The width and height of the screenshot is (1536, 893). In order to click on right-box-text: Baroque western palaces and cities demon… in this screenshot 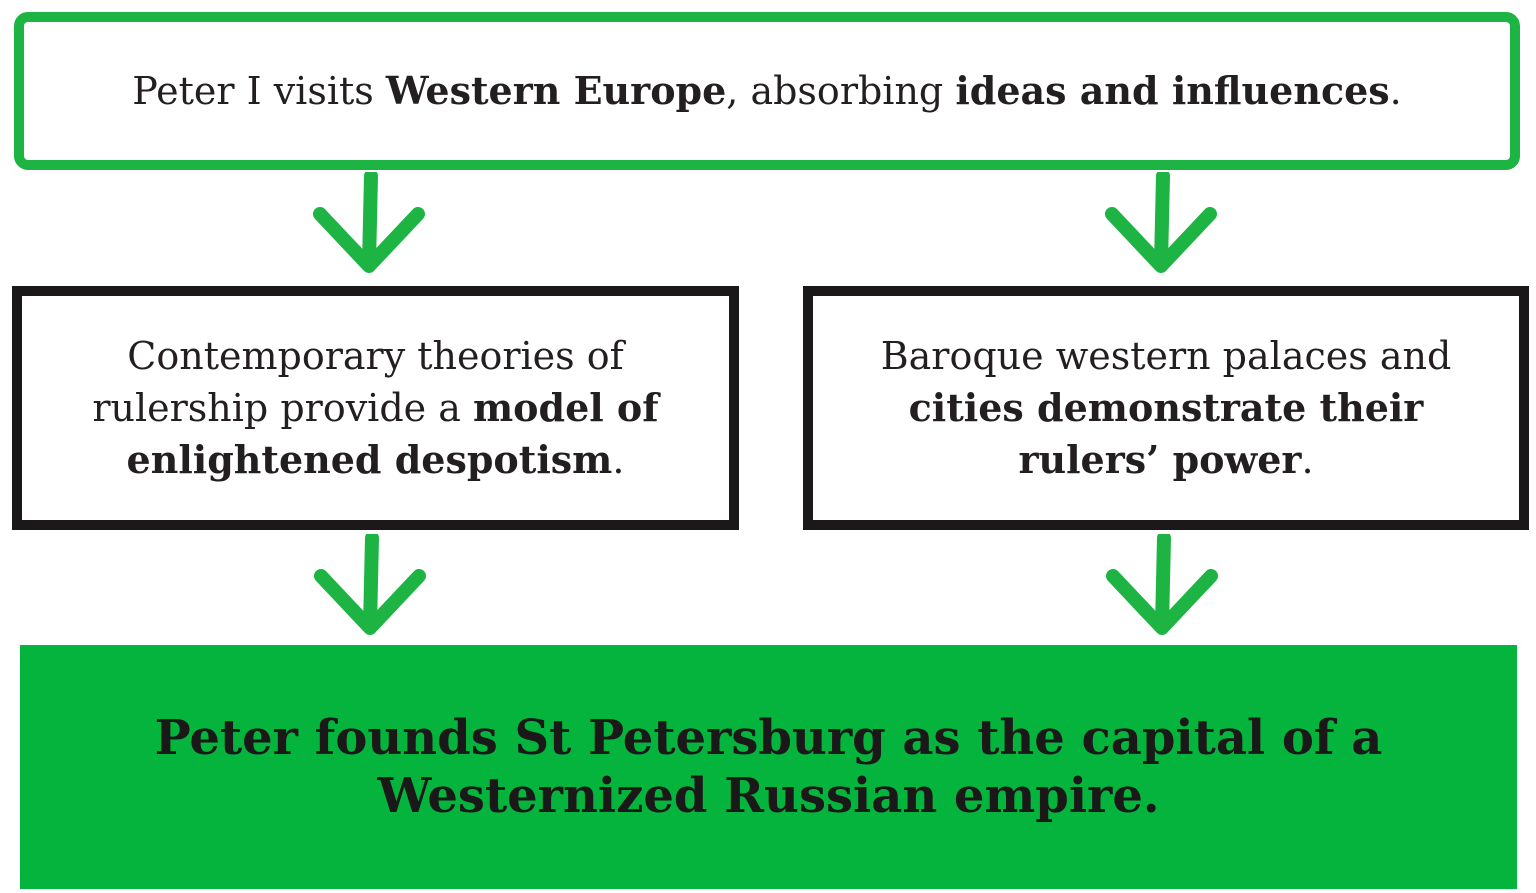, I will do `click(1166, 408)`.